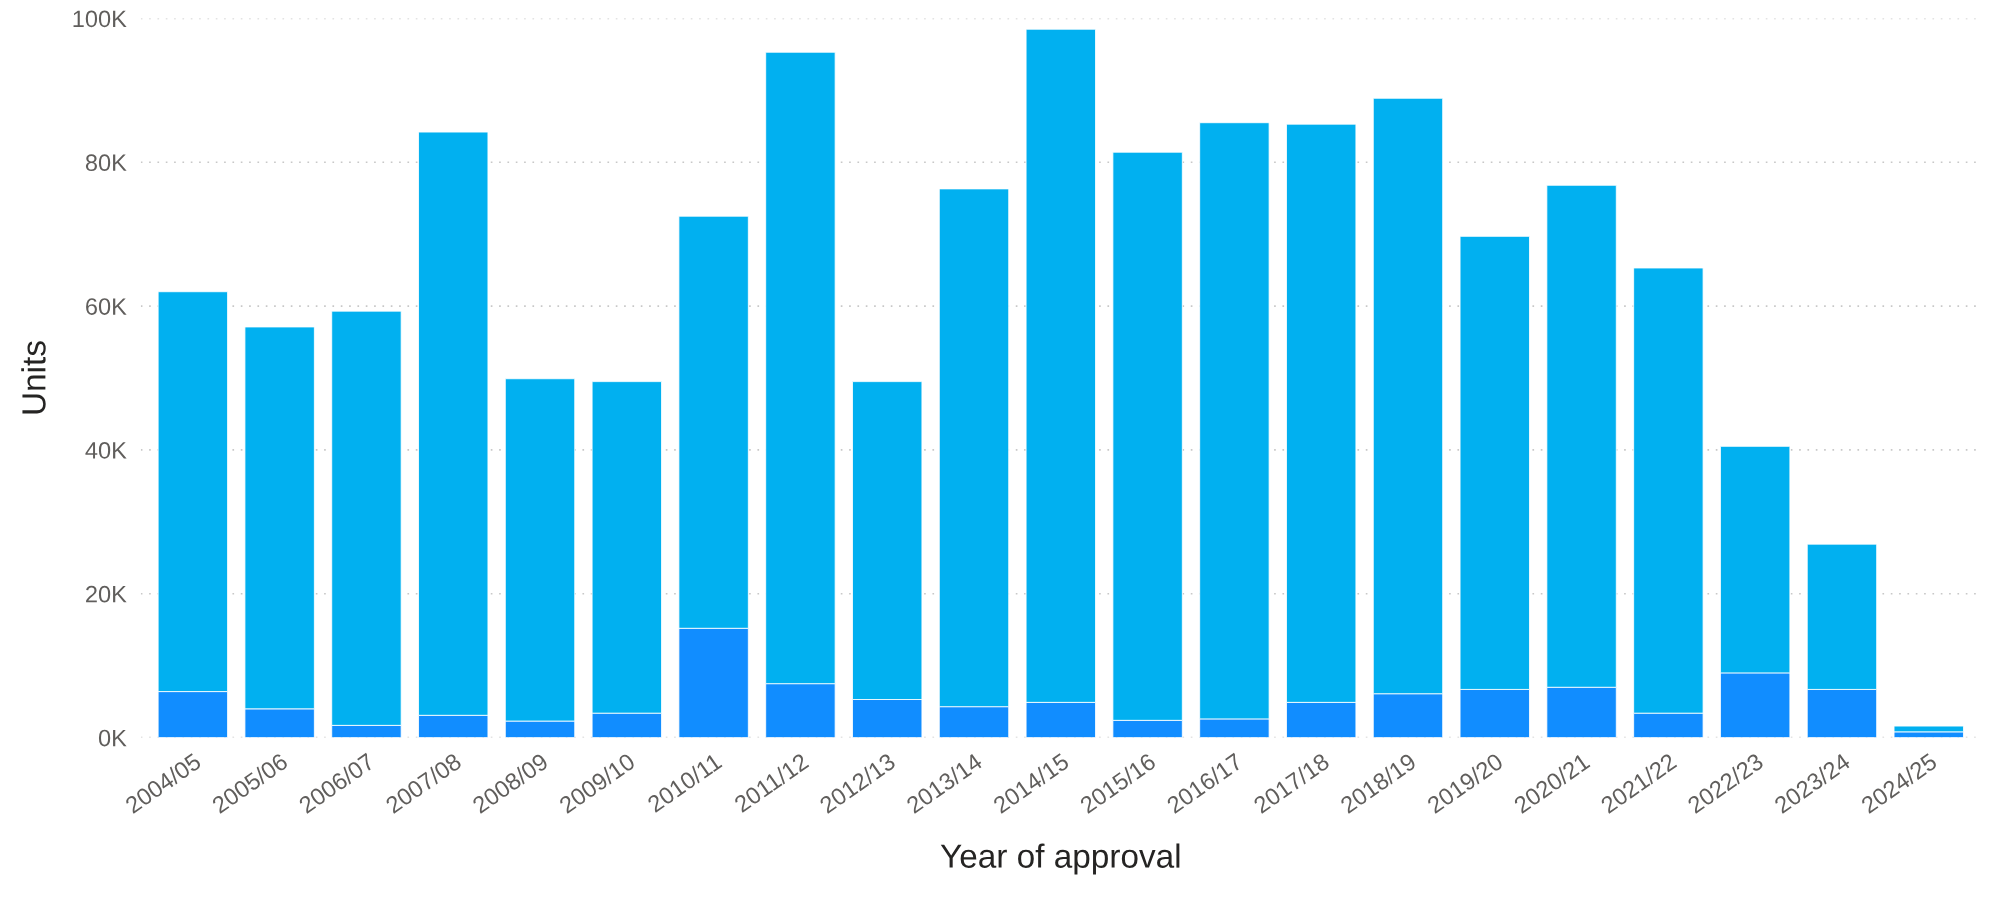 This screenshot has height=922, width=2011. What do you see at coordinates (106, 163) in the screenshot?
I see `y-tick-label: 80K` at bounding box center [106, 163].